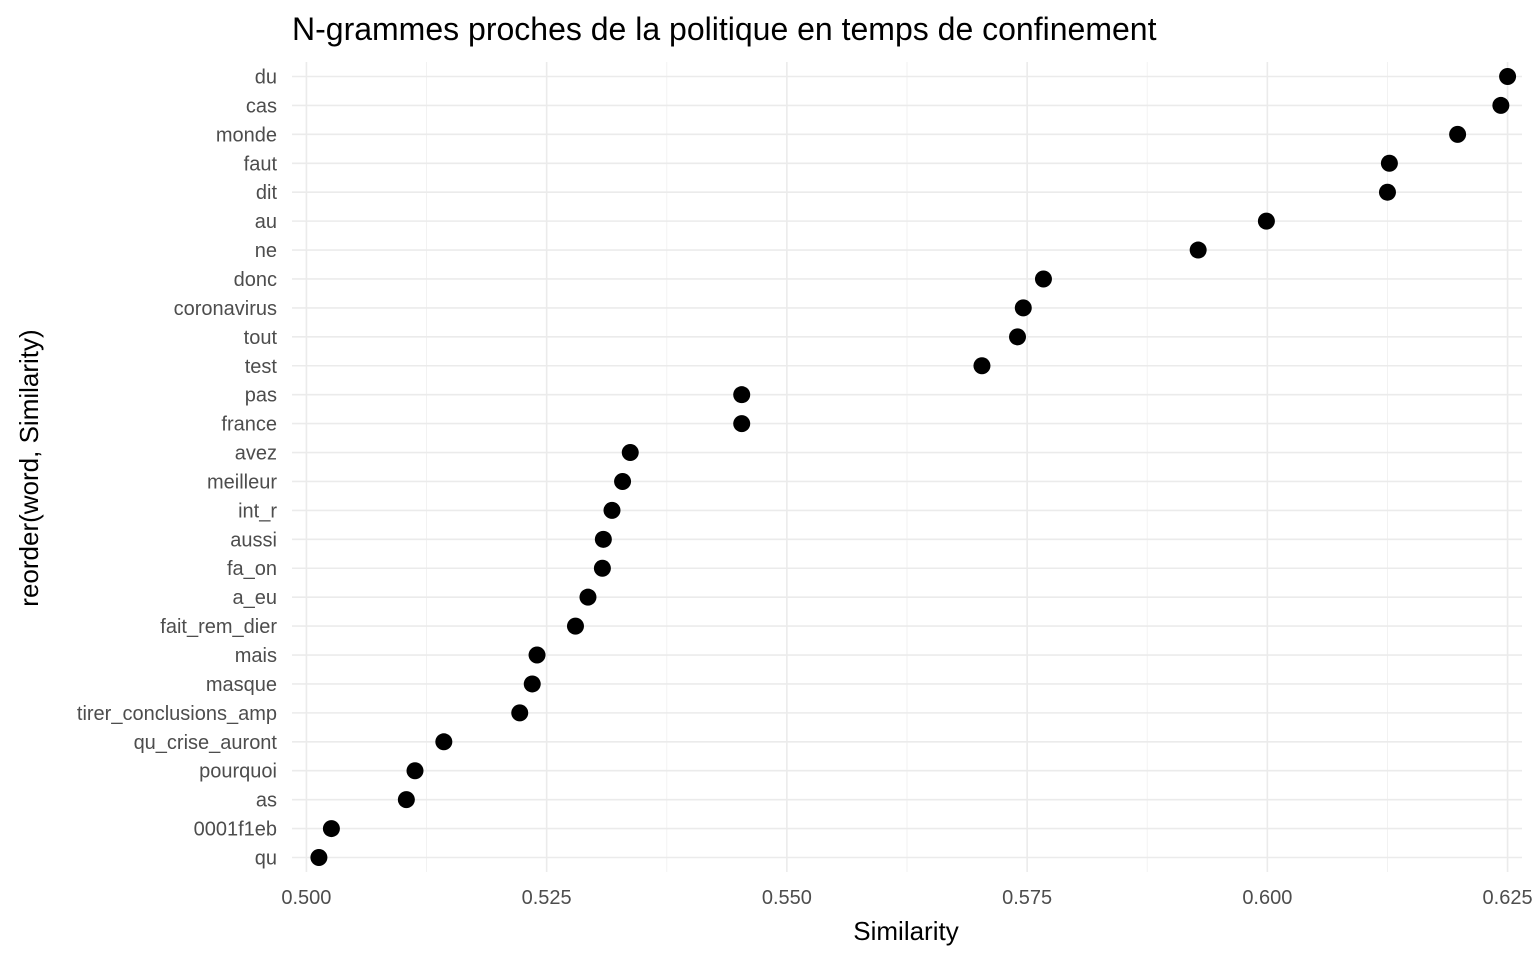 This screenshot has width=1536, height=960. I want to click on x-tick-label: 0.500, so click(306, 898).